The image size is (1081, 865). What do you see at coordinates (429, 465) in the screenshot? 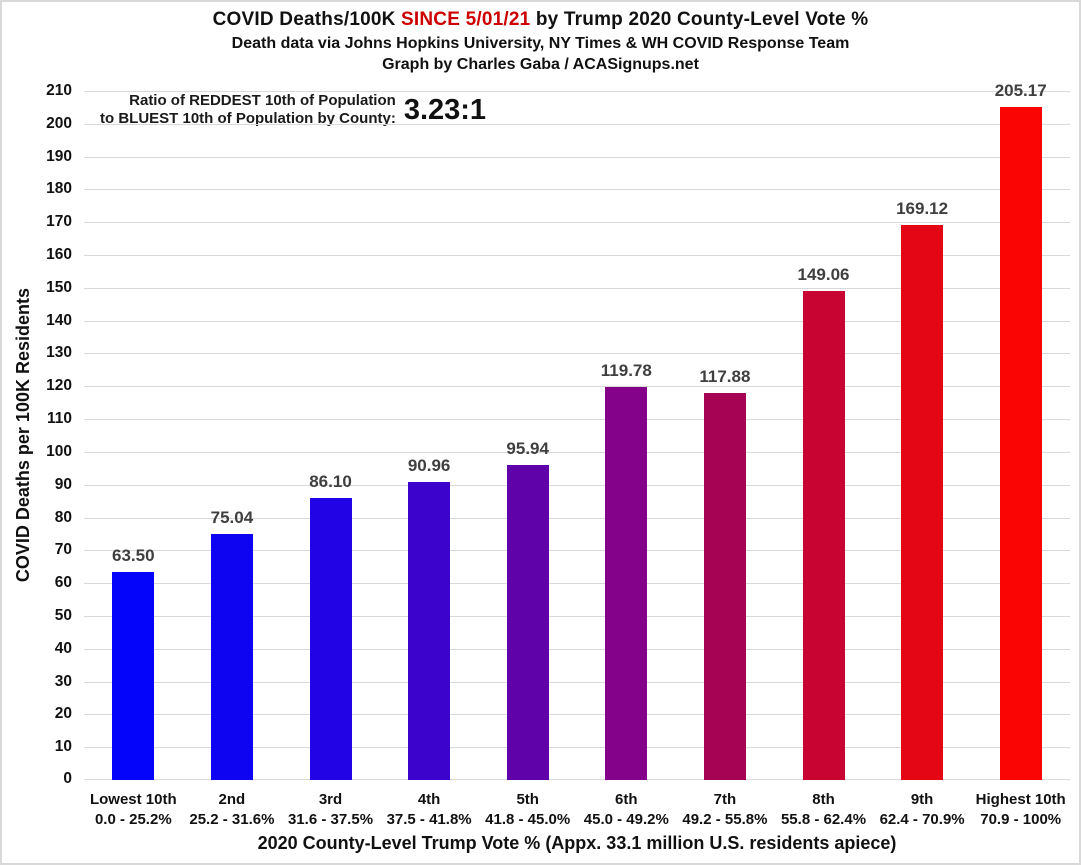
I see `bar-value-label: 90.96` at bounding box center [429, 465].